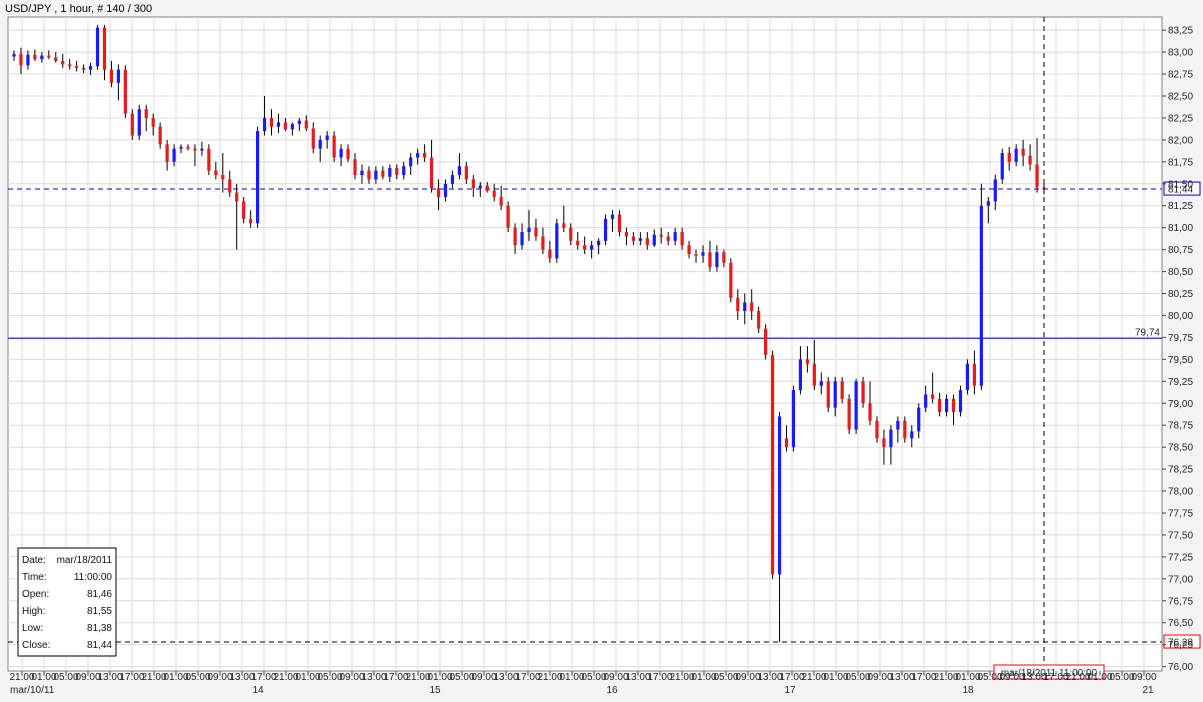  I want to click on info-row-label: Low:, so click(32, 628).